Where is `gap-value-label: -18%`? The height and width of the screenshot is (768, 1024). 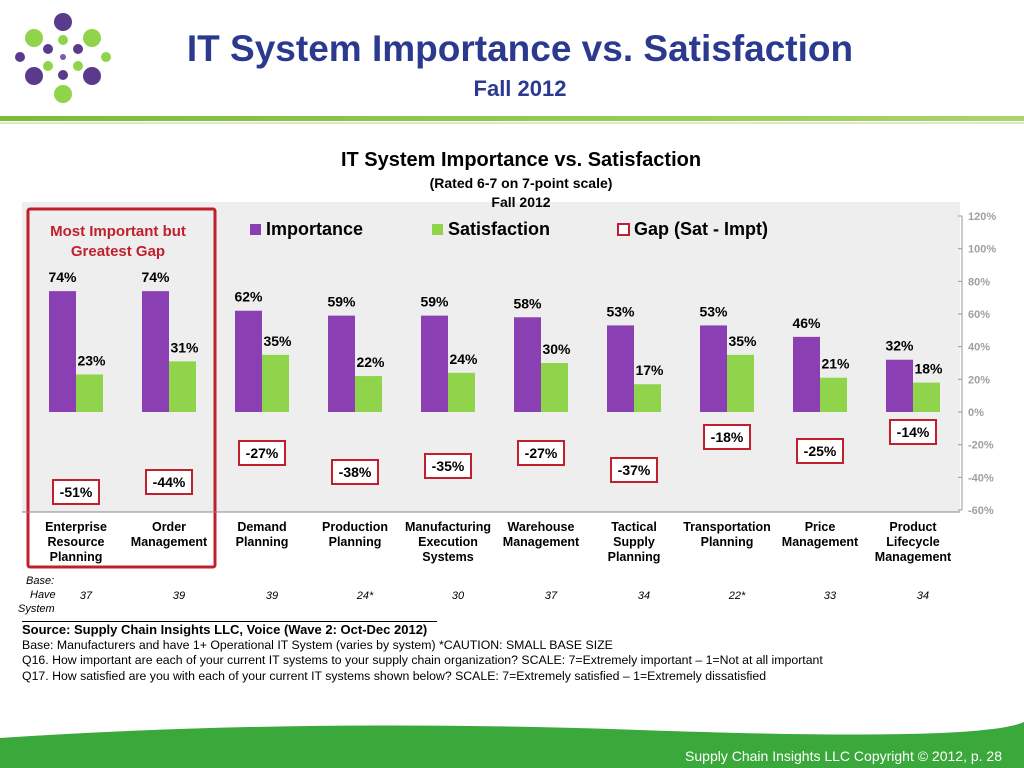 gap-value-label: -18% is located at coordinates (727, 437).